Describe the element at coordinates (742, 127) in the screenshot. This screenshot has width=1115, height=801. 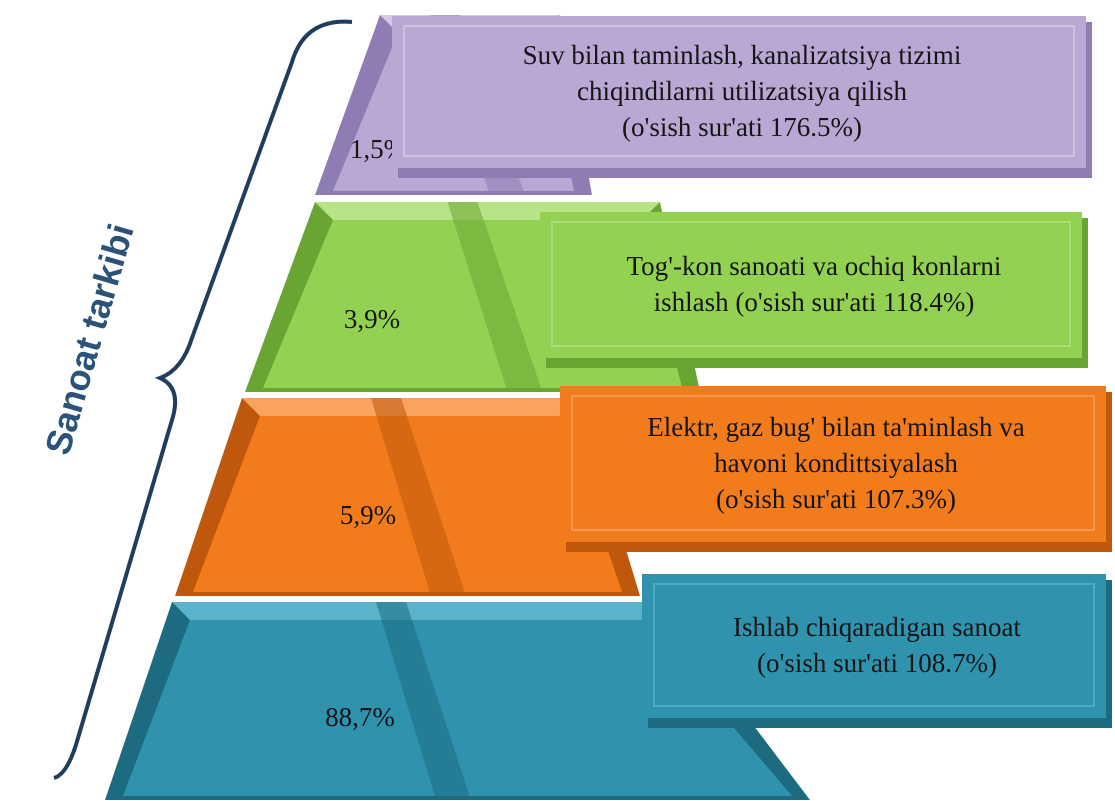
I see `banner-text: (o'sish sur'ati 176.5%)` at that location.